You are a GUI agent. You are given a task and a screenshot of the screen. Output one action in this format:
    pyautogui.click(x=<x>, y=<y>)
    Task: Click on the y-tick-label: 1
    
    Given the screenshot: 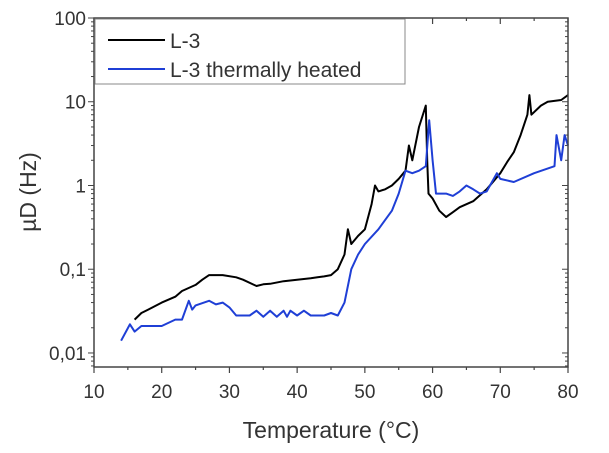 What is the action you would take?
    pyautogui.click(x=80, y=186)
    